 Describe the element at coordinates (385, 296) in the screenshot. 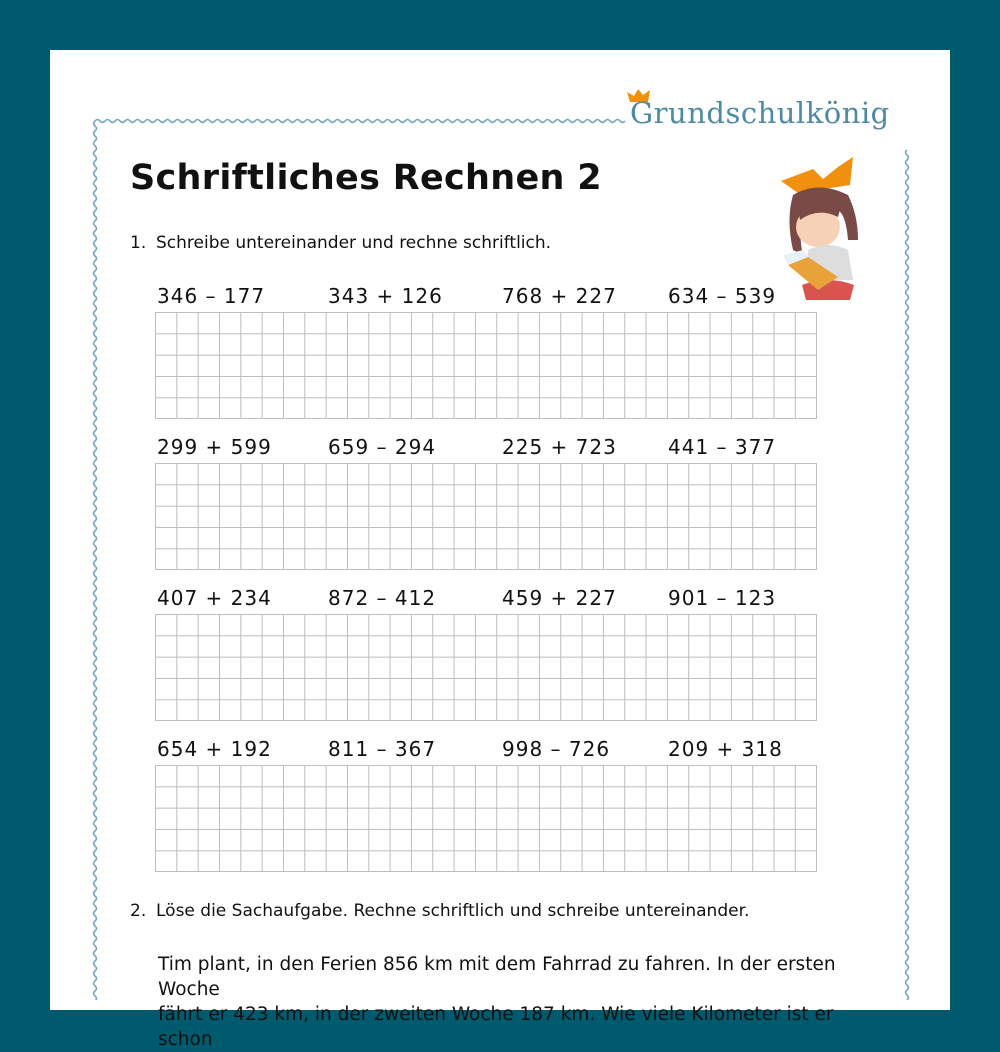

I see `calculation-expression: 343 + 126` at that location.